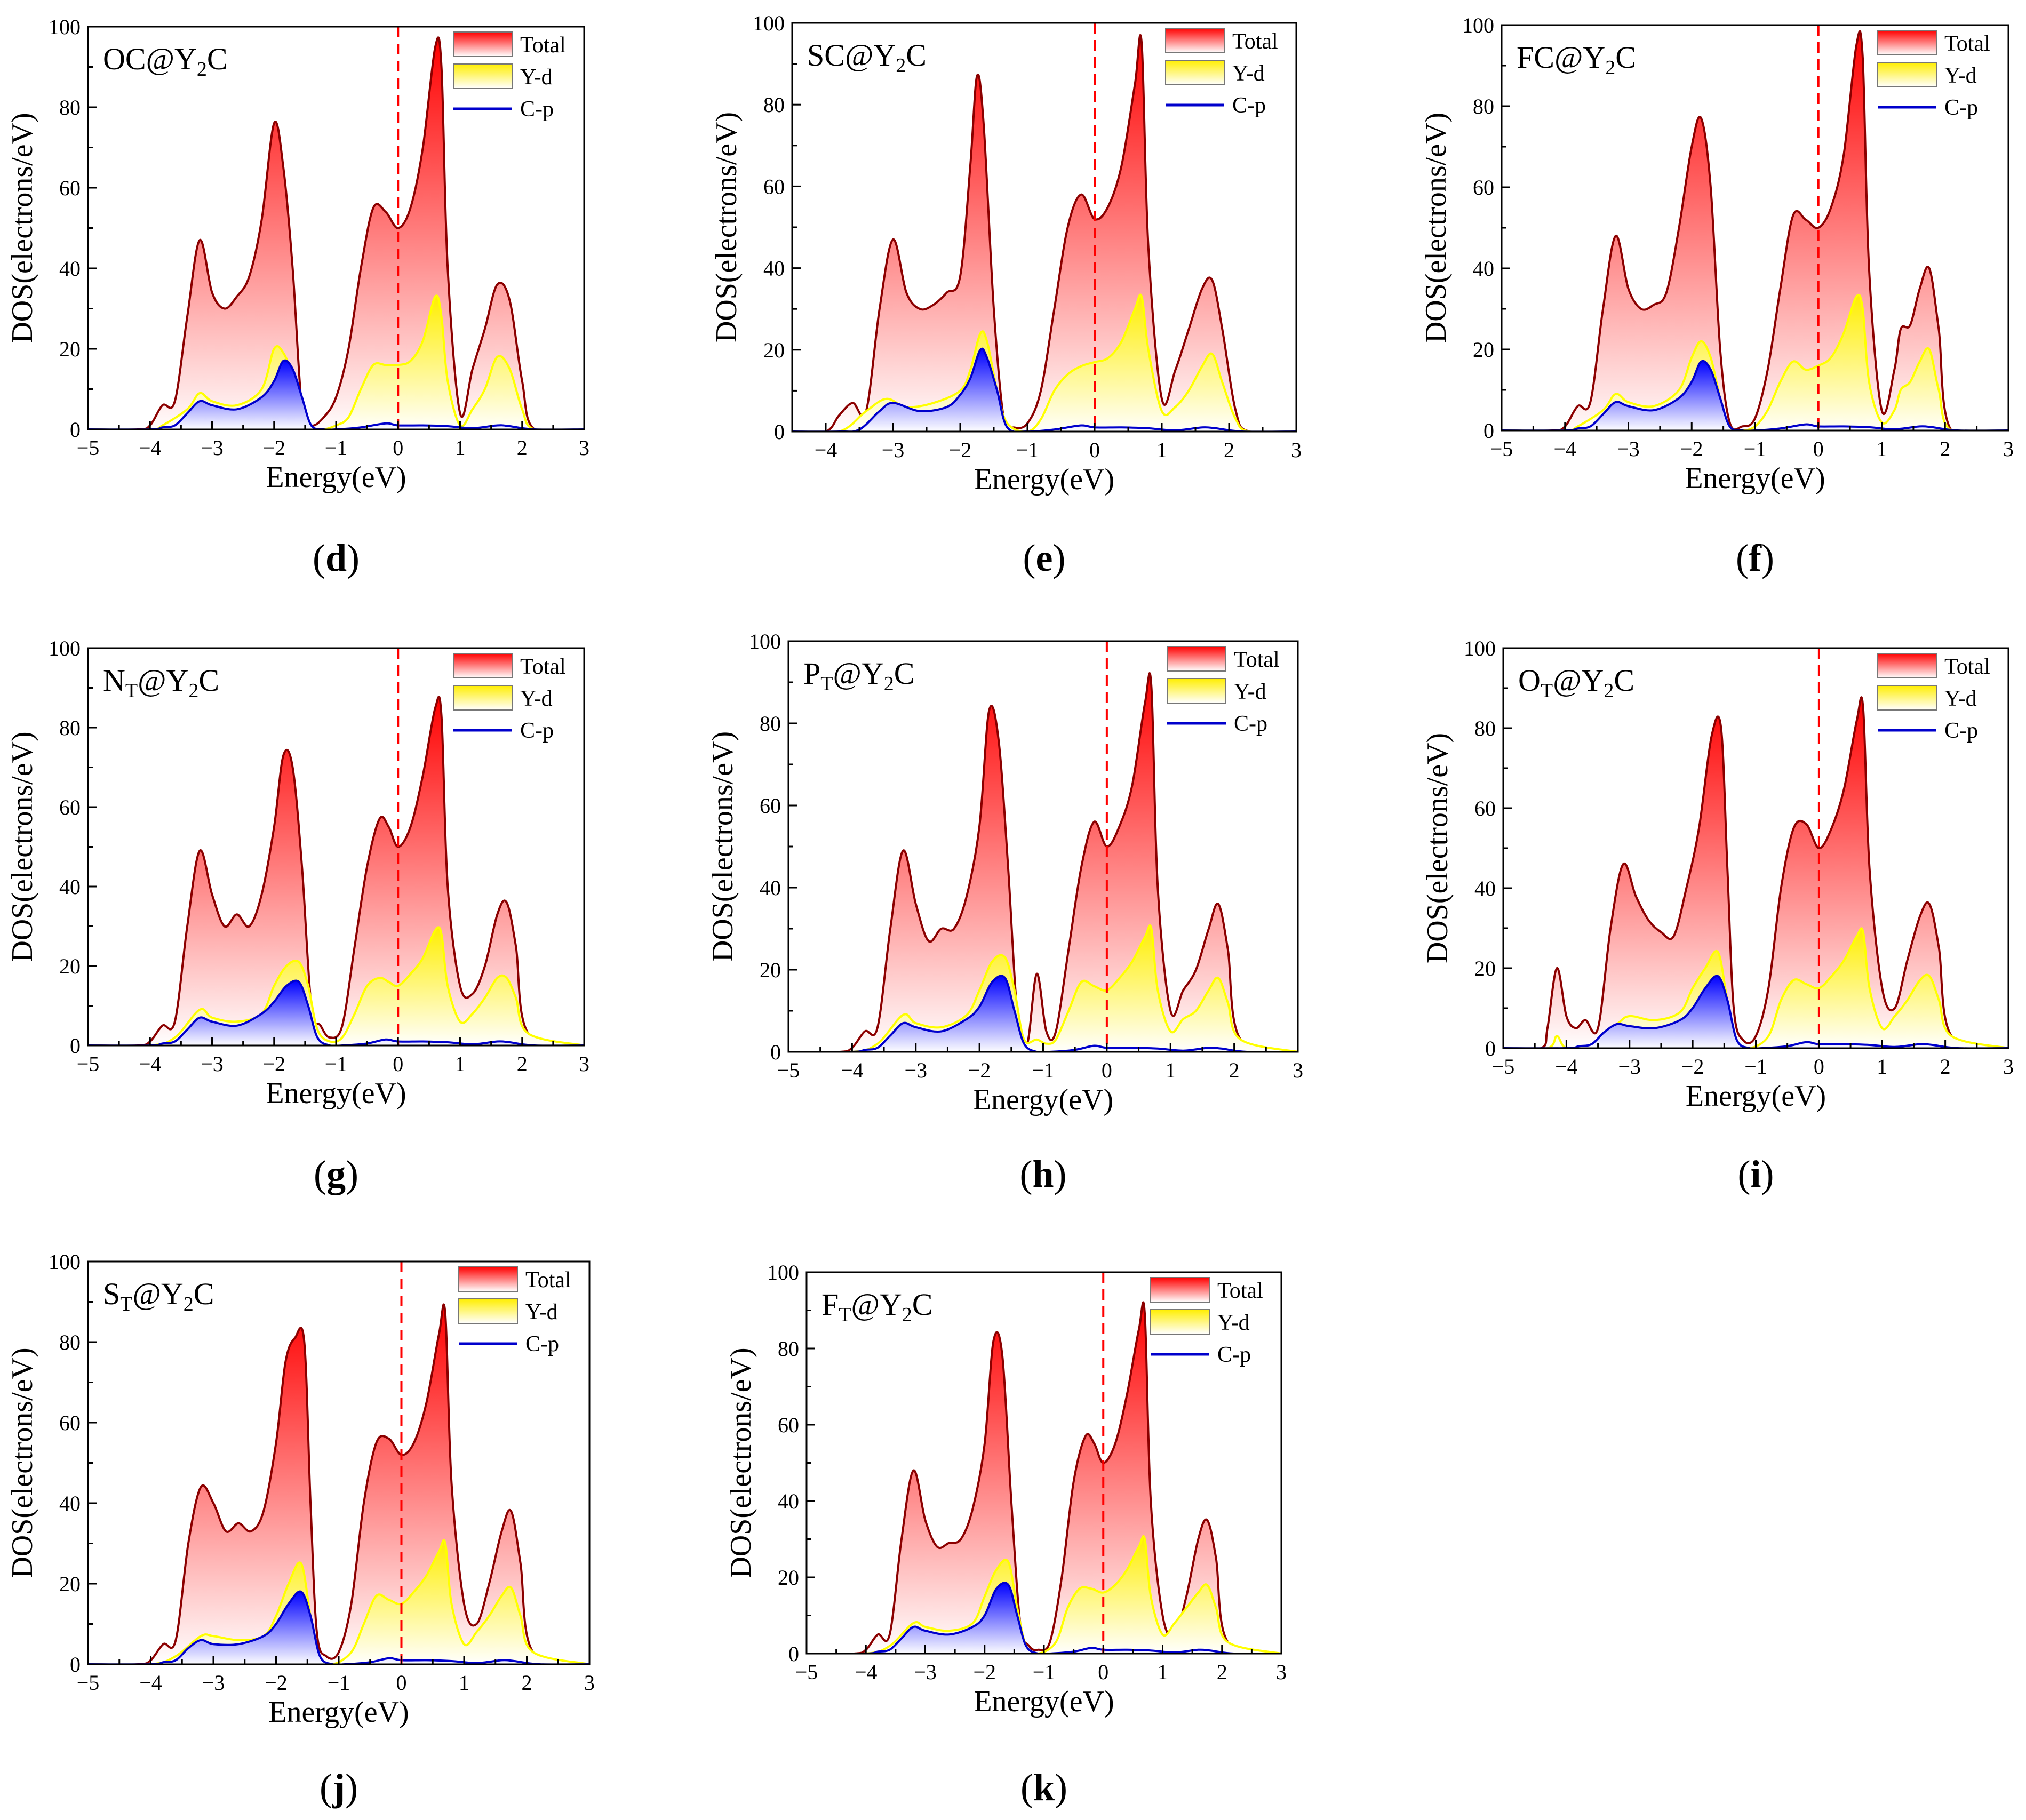 The width and height of the screenshot is (2026, 1820). What do you see at coordinates (1576, 682) in the screenshot?
I see `panel-title: OT@Y2C` at bounding box center [1576, 682].